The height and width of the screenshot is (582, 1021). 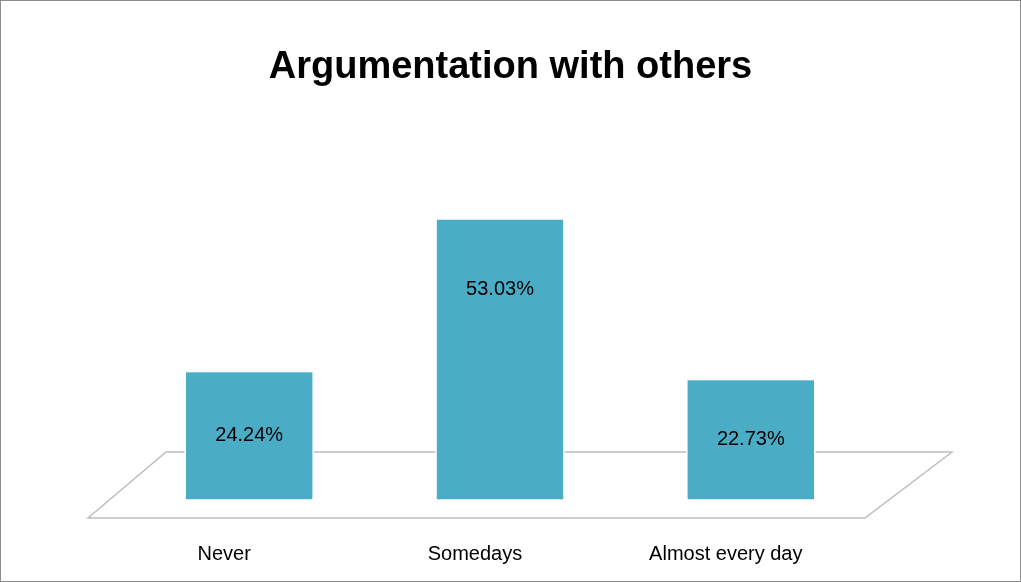 I want to click on chart-title: Argumentation with others, so click(x=510, y=65).